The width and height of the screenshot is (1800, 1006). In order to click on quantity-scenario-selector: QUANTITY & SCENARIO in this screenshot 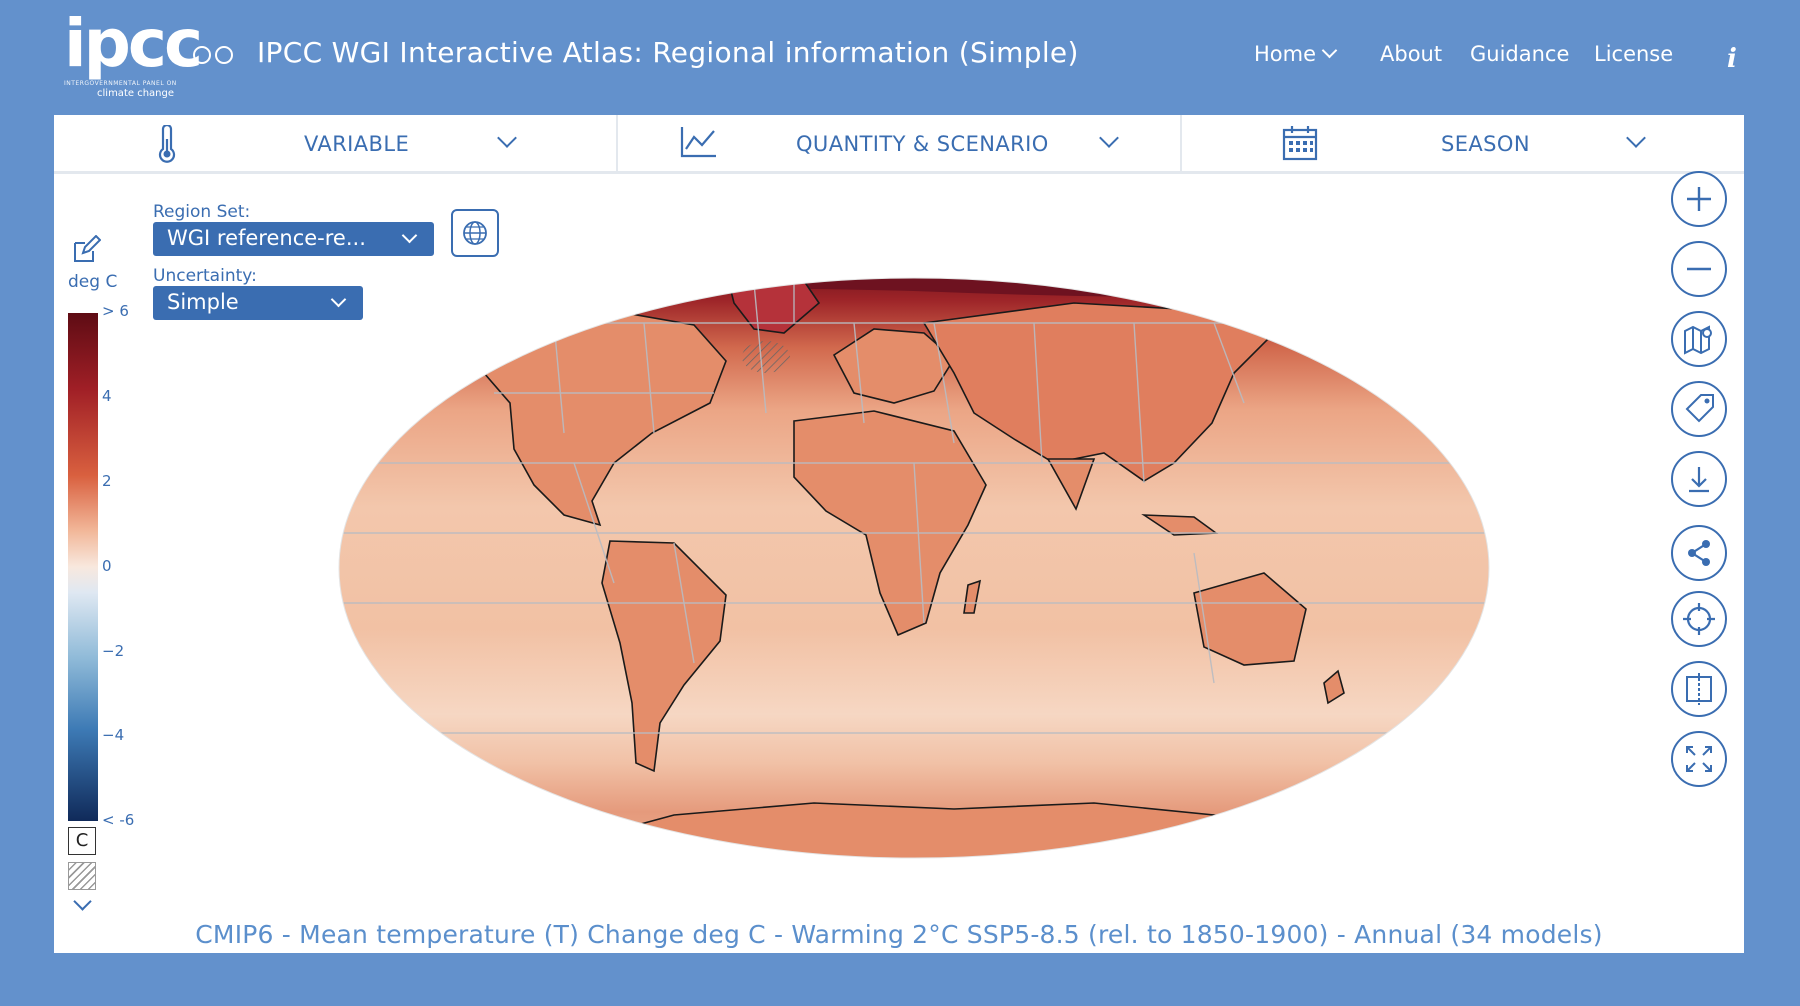, I will do `click(900, 143)`.